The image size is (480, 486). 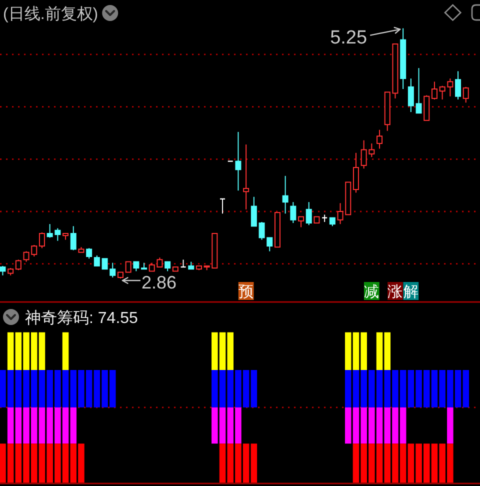 What do you see at coordinates (372, 291) in the screenshot?
I see `value-label: 减` at bounding box center [372, 291].